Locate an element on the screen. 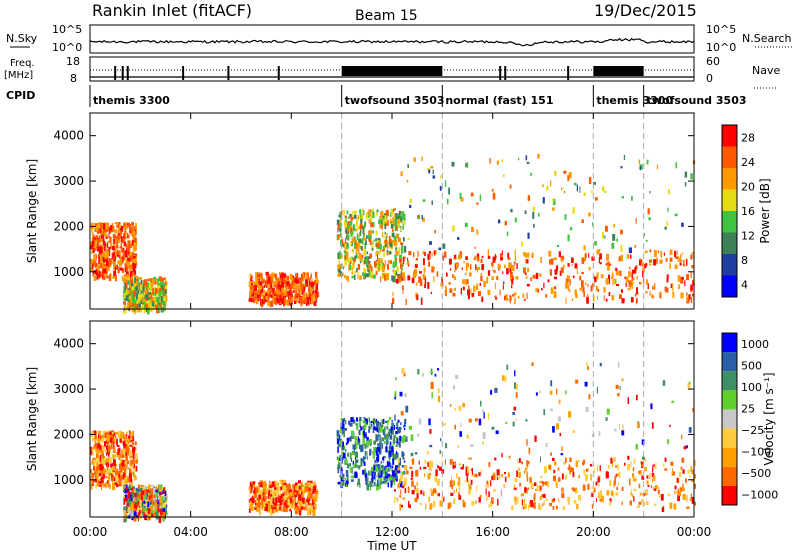 Image resolution: width=800 pixels, height=554 pixels. power-ylabel: Slant Range [km] is located at coordinates (32, 211).